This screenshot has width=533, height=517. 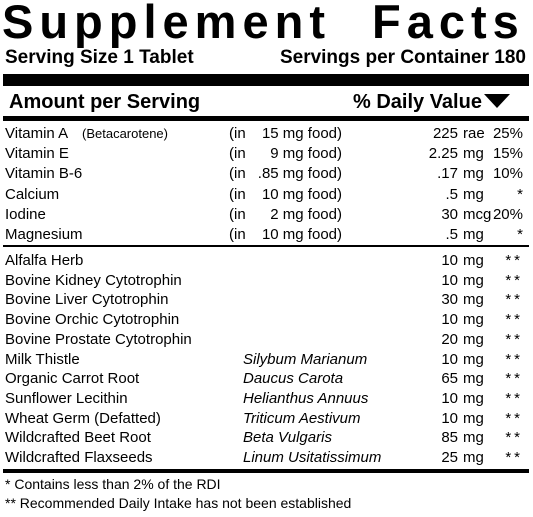 I want to click on ingredient-scientific-name: Triticum Aestivum, so click(x=302, y=418).